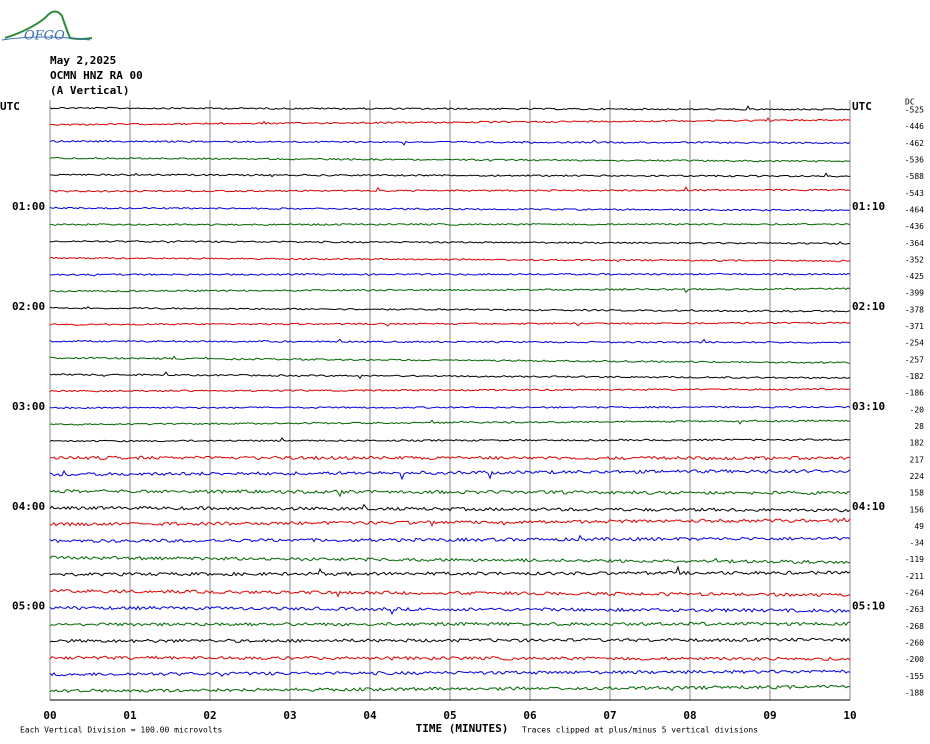 The height and width of the screenshot is (744, 930). What do you see at coordinates (914, 609) in the screenshot?
I see `dc-value: -263` at bounding box center [914, 609].